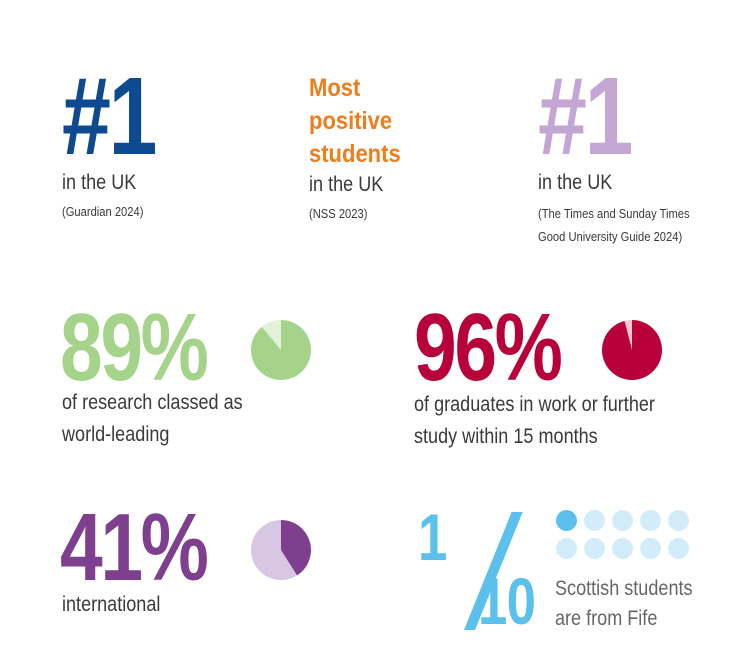  Describe the element at coordinates (355, 154) in the screenshot. I see `nss-headline-line-3: students` at that location.